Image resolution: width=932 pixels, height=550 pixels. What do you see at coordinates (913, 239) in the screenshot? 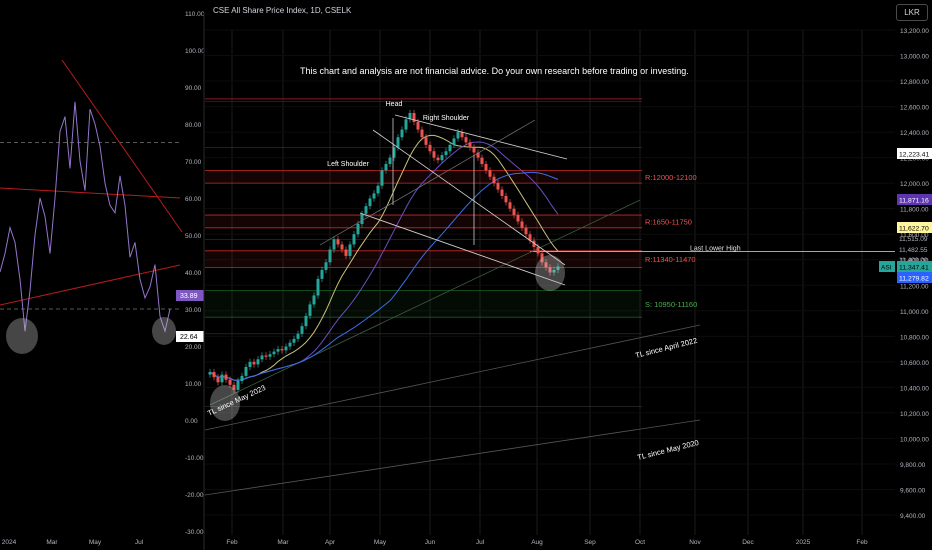
I see `price-tag-plain: 11,515.09` at bounding box center [913, 239].